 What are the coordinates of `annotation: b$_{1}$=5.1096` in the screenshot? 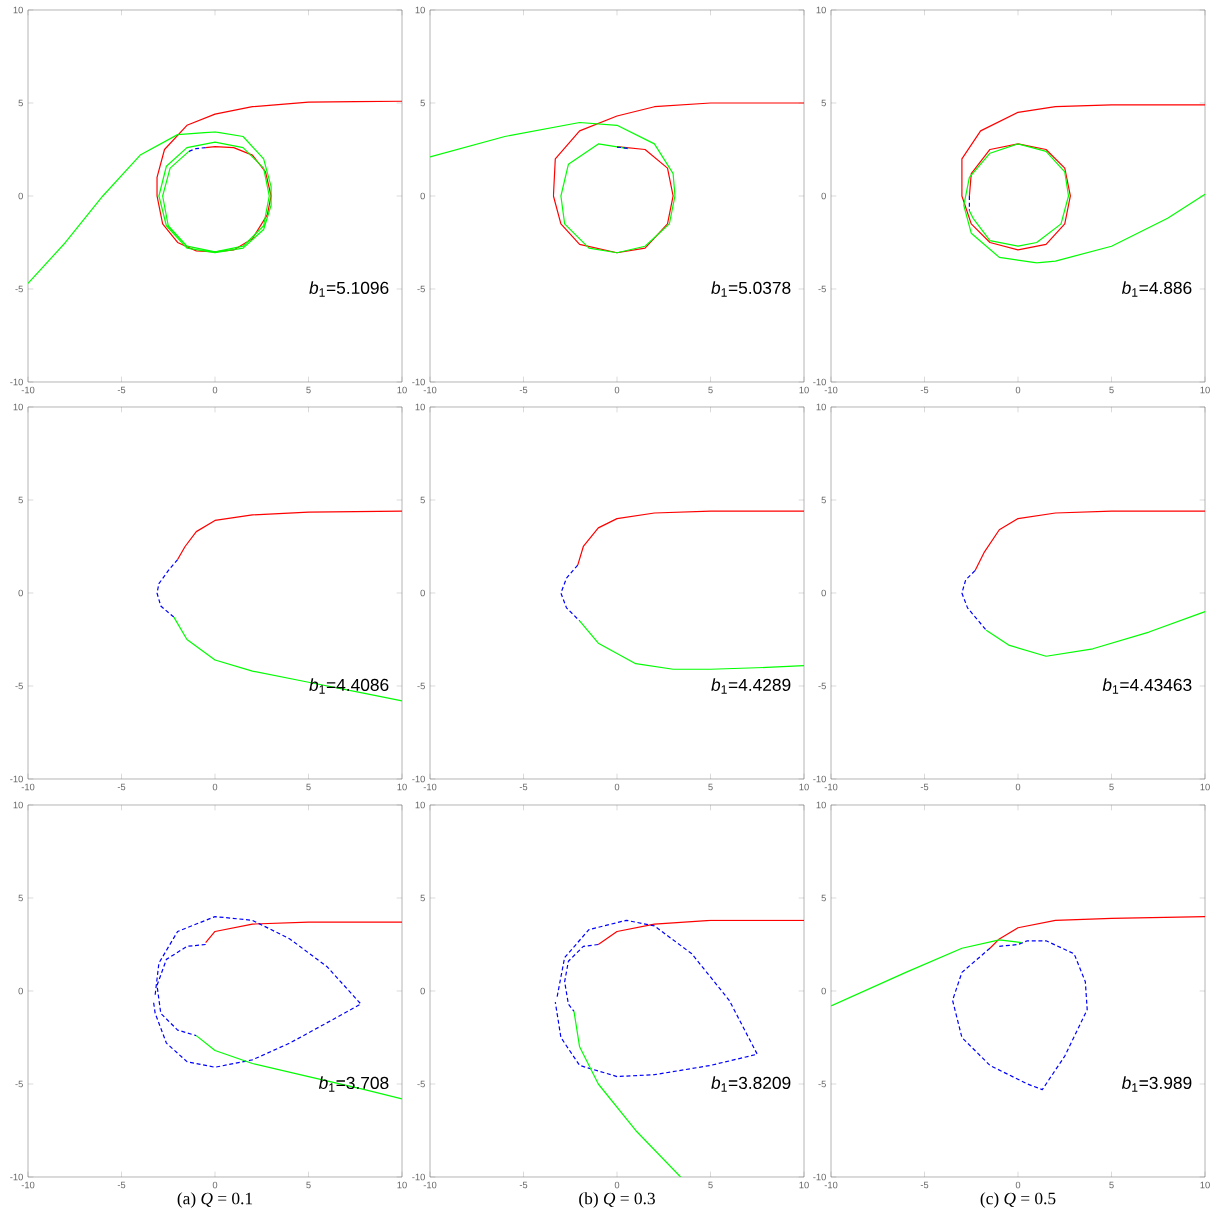 It's located at (349, 289).